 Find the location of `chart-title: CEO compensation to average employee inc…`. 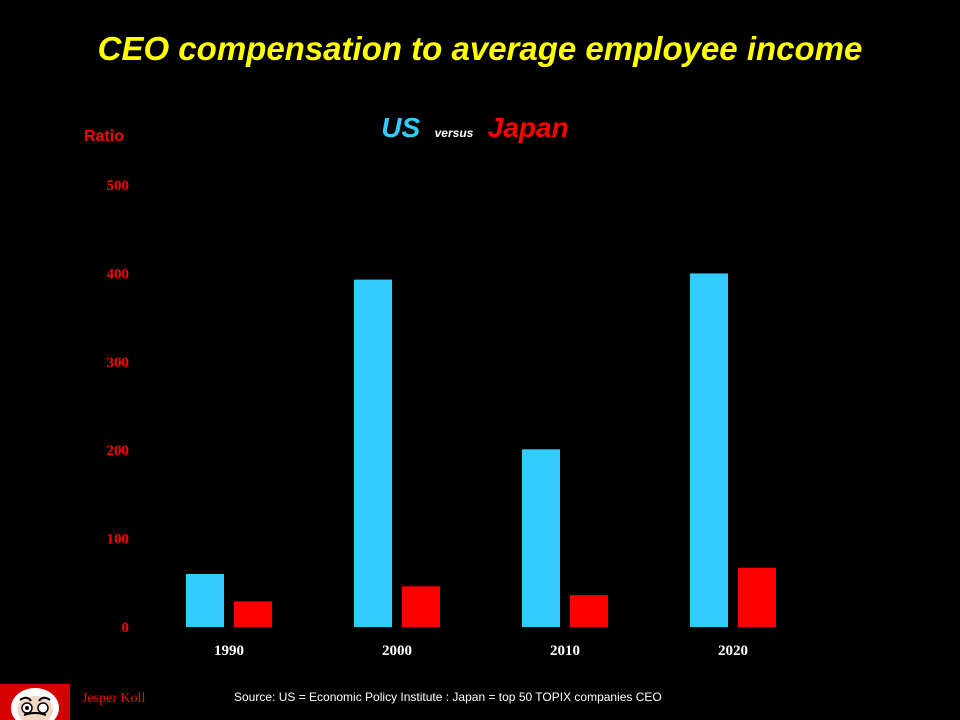

chart-title: CEO compensation to average employee inc… is located at coordinates (480, 48).